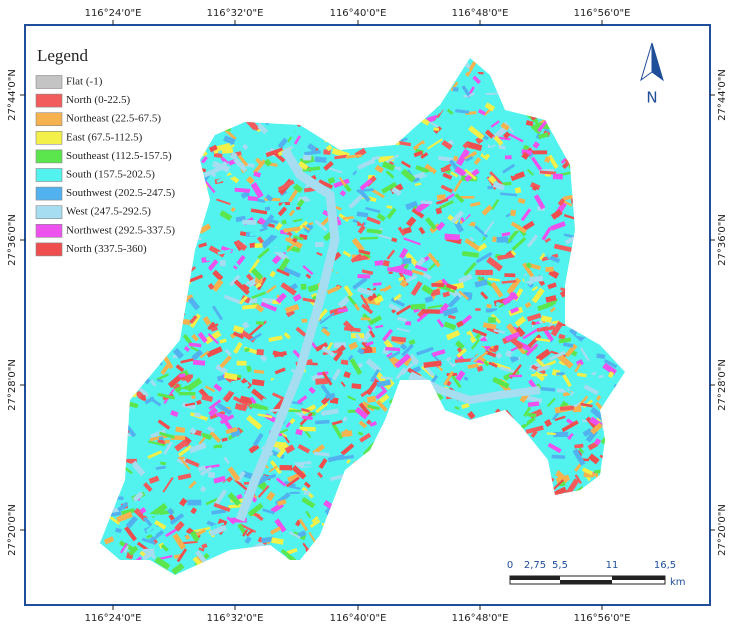 The height and width of the screenshot is (633, 738). What do you see at coordinates (638, 578) in the screenshot?
I see `scale-segment` at bounding box center [638, 578].